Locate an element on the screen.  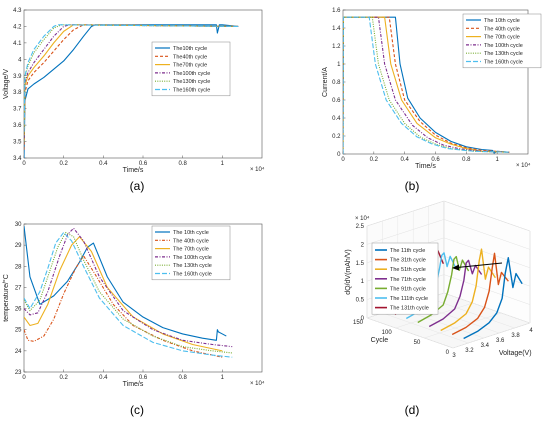
y-tick-label: 23 is located at coordinates (18, 373).